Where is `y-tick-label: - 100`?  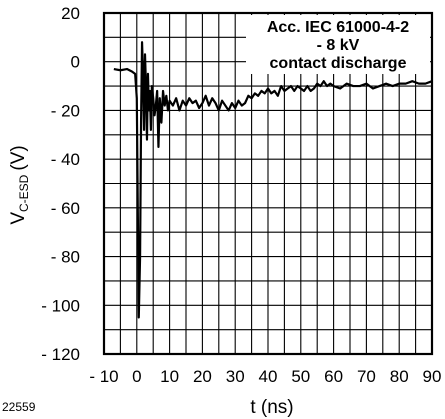
y-tick-label: - 100 is located at coordinates (60, 305).